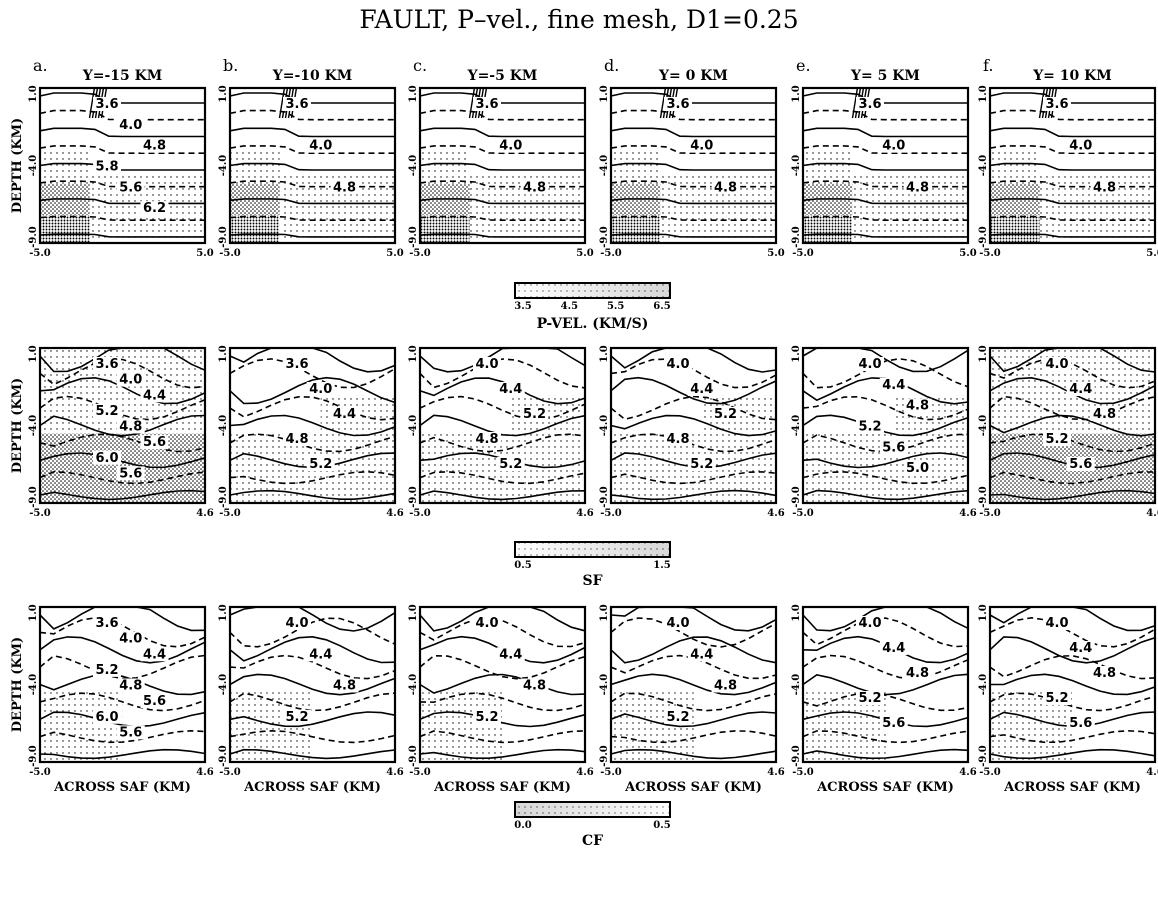 Image resolution: width=1158 pixels, height=897 pixels. What do you see at coordinates (522, 306) in the screenshot?
I see `colorbar-tick-label: 3.5` at bounding box center [522, 306].